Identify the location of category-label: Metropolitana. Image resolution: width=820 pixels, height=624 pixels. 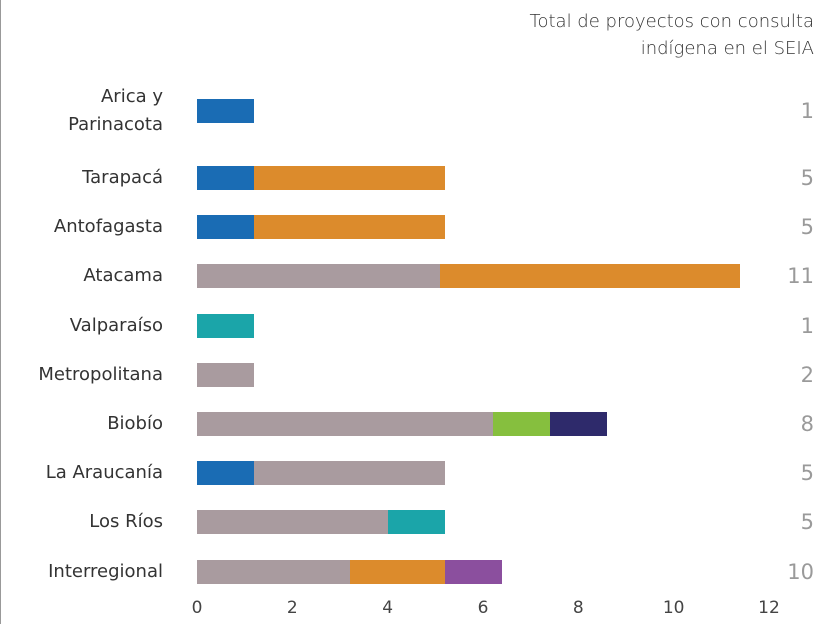
(100, 374).